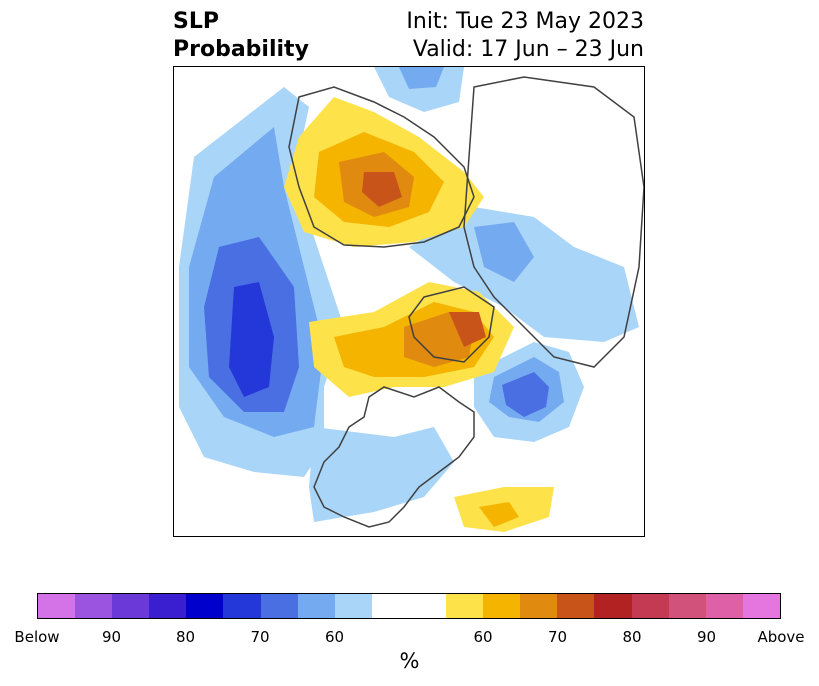  What do you see at coordinates (419, 89) in the screenshot?
I see `arctic-below-band` at bounding box center [419, 89].